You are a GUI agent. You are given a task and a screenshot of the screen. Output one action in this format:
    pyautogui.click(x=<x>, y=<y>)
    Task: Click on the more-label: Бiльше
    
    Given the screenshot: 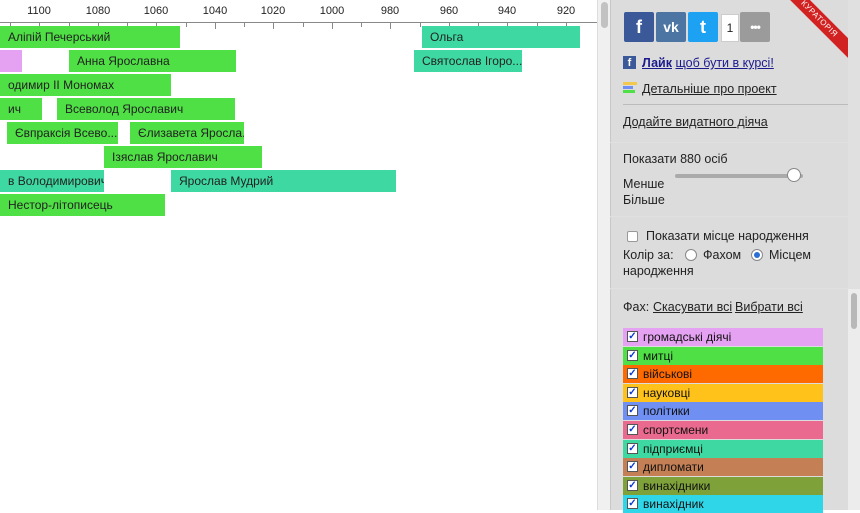 What is the action you would take?
    pyautogui.click(x=644, y=200)
    